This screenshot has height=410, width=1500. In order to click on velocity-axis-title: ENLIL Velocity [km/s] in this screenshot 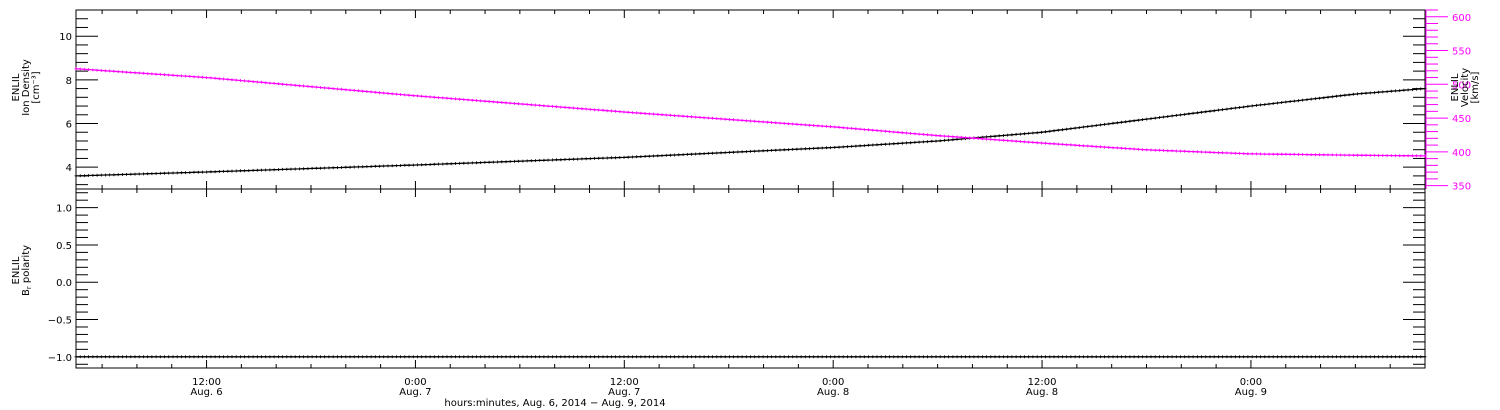, I will do `click(1465, 87)`.